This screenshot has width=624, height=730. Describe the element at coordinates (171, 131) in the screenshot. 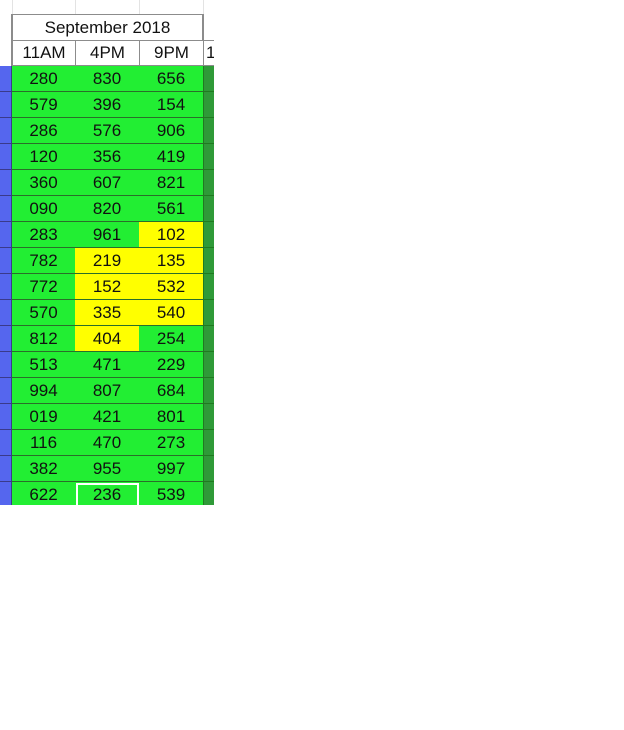

I see `value-cell-9pm: 906` at that location.